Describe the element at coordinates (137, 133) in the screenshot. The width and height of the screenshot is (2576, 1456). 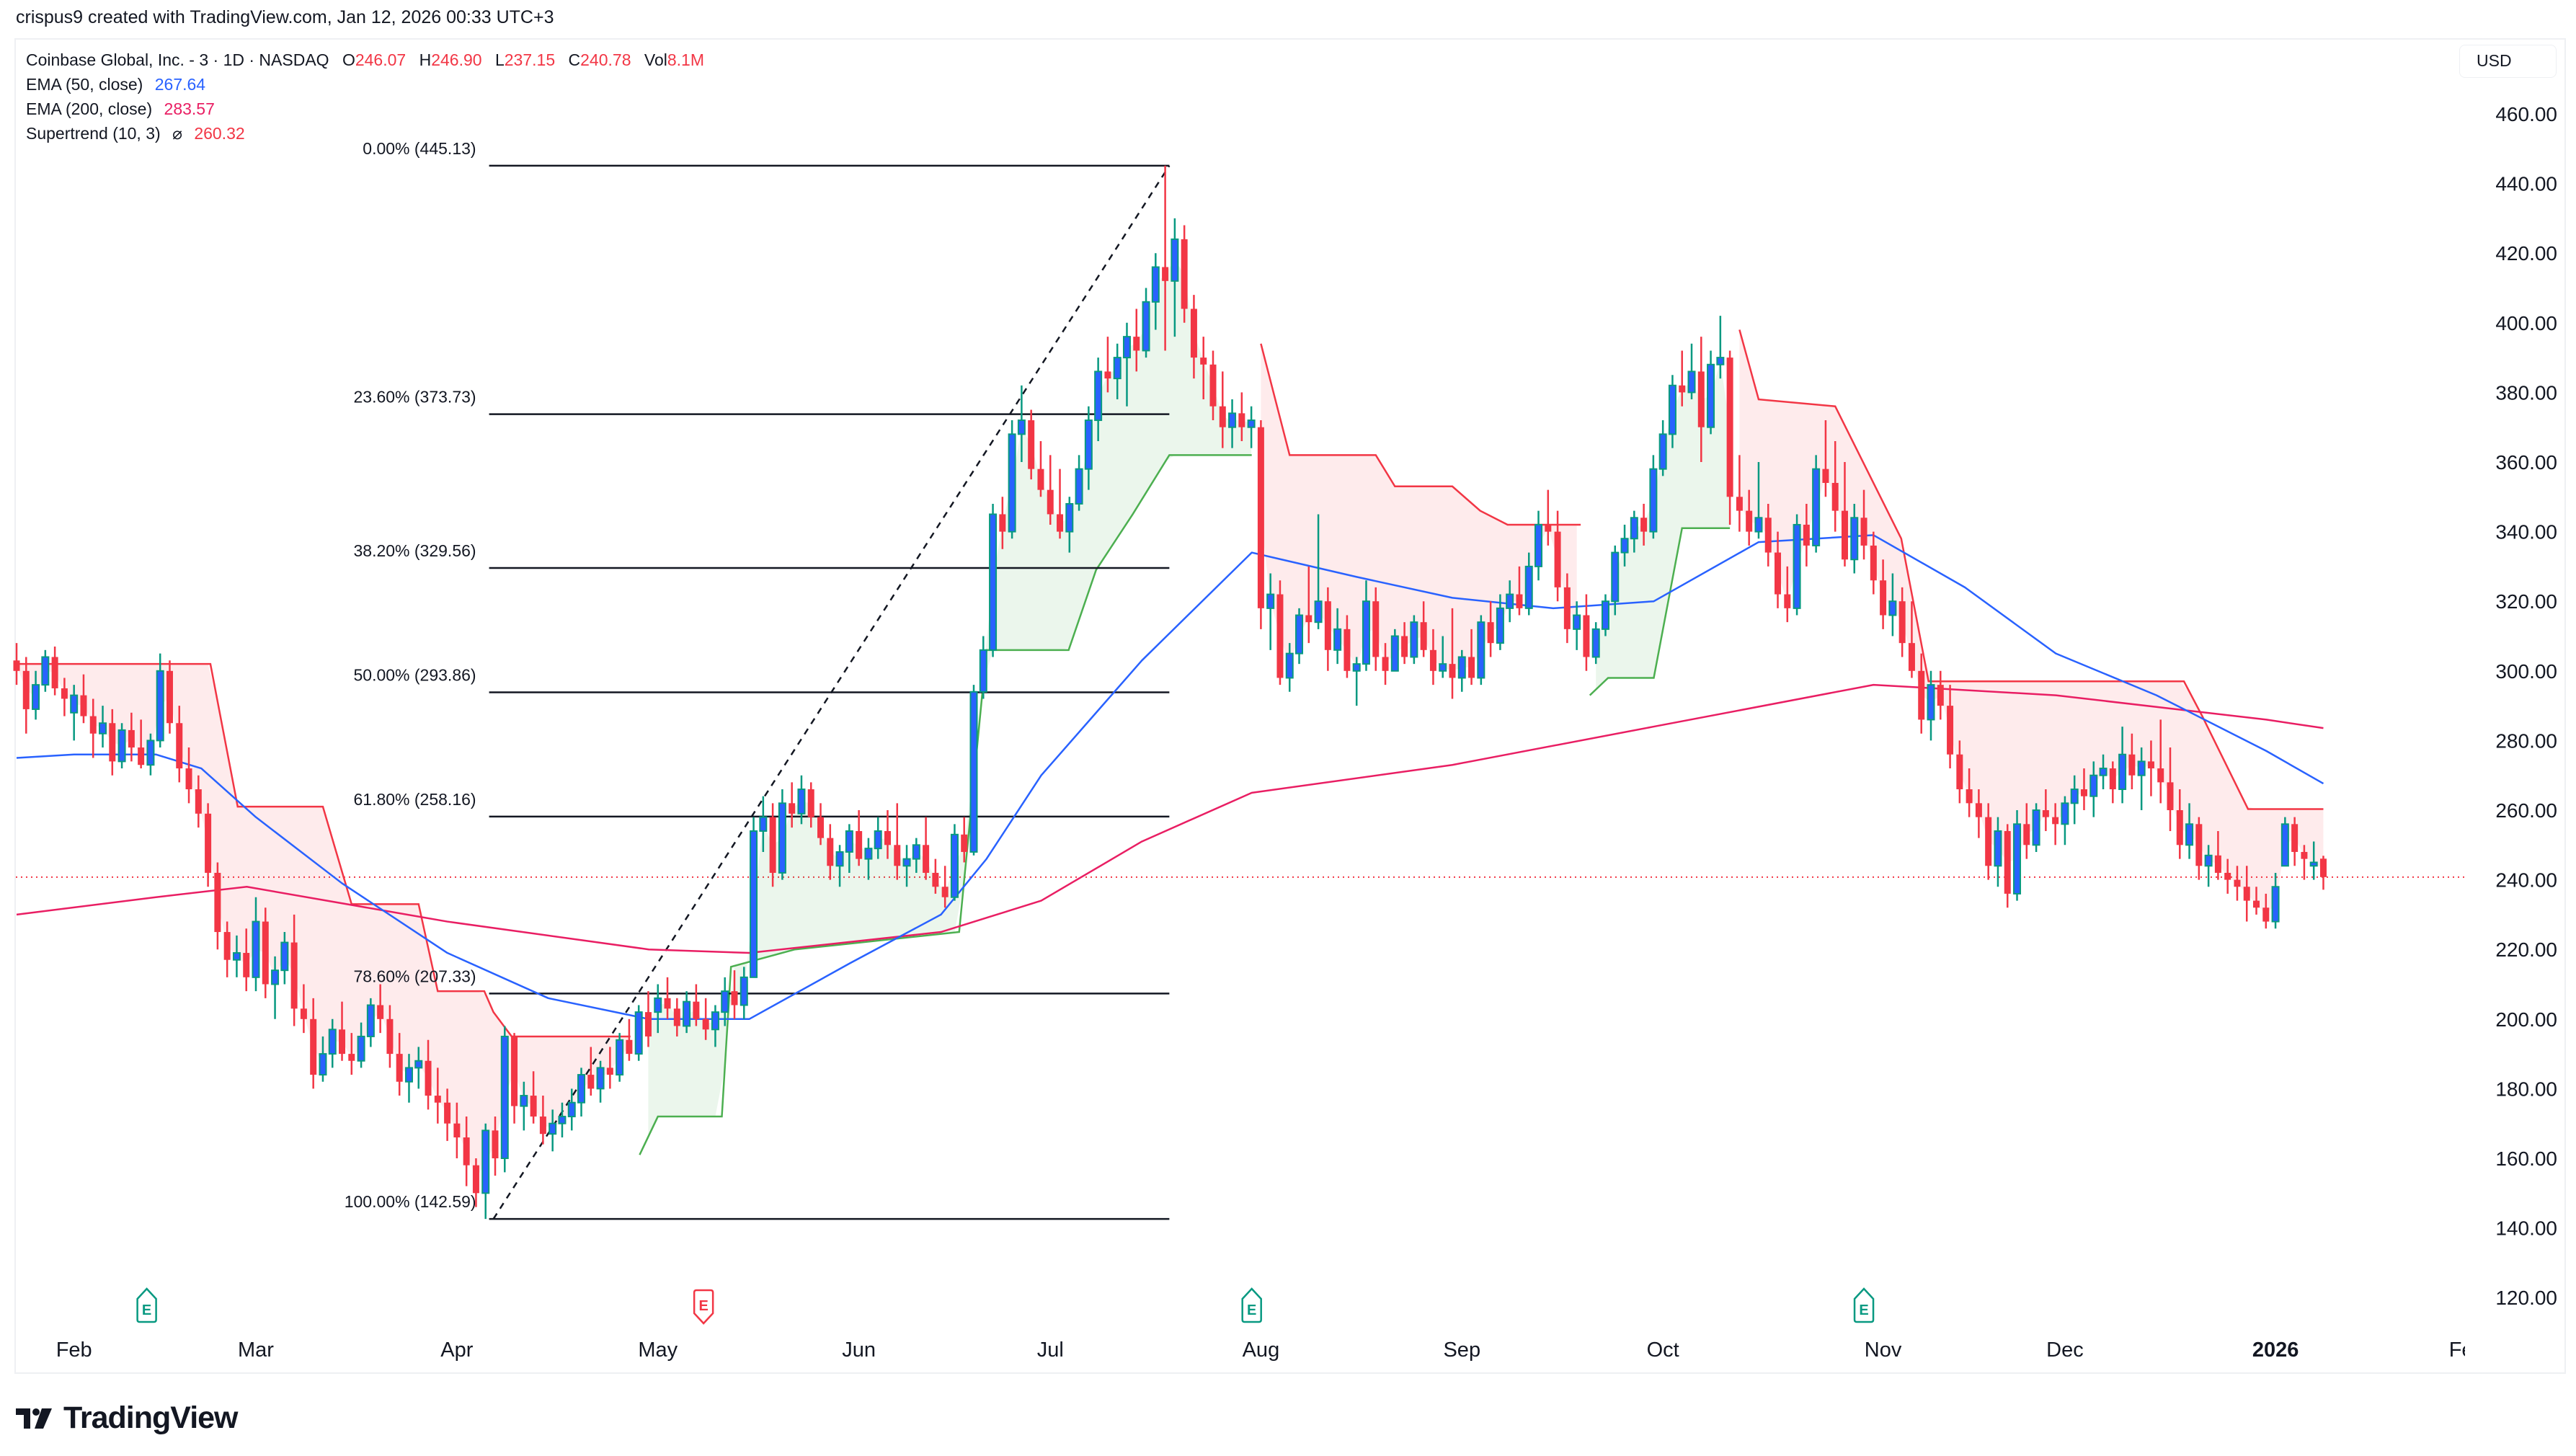
I see `legend-supertrend: Supertrend (10, 3) ⌀ 260.32` at that location.